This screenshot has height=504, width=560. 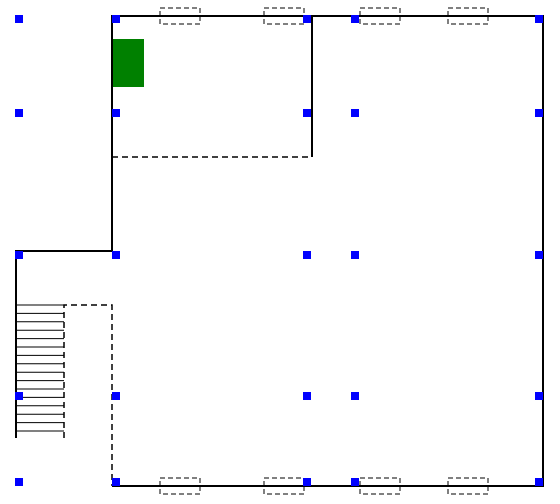 What do you see at coordinates (128, 63) in the screenshot?
I see `green-block` at bounding box center [128, 63].